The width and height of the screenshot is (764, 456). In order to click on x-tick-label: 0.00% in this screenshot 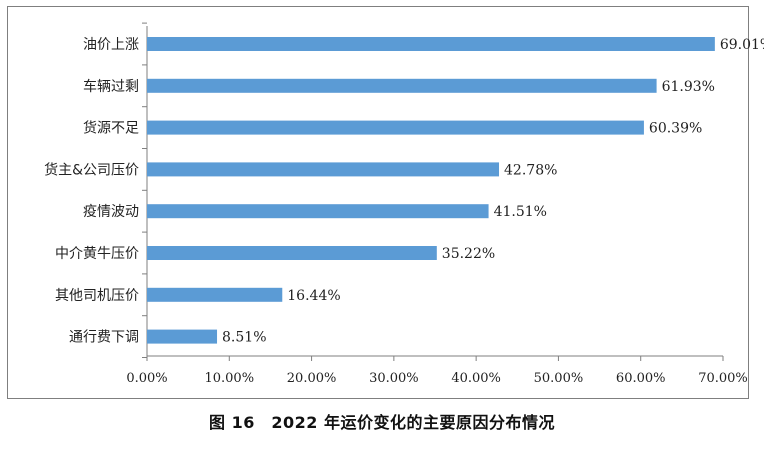, I will do `click(146, 378)`.